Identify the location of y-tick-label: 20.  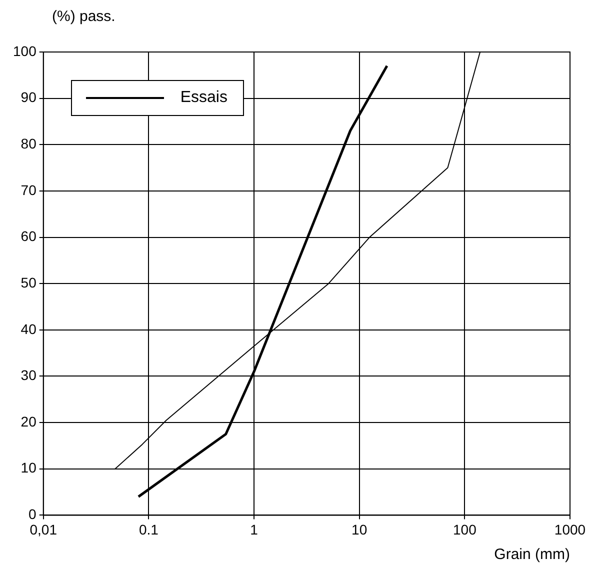
(28, 421).